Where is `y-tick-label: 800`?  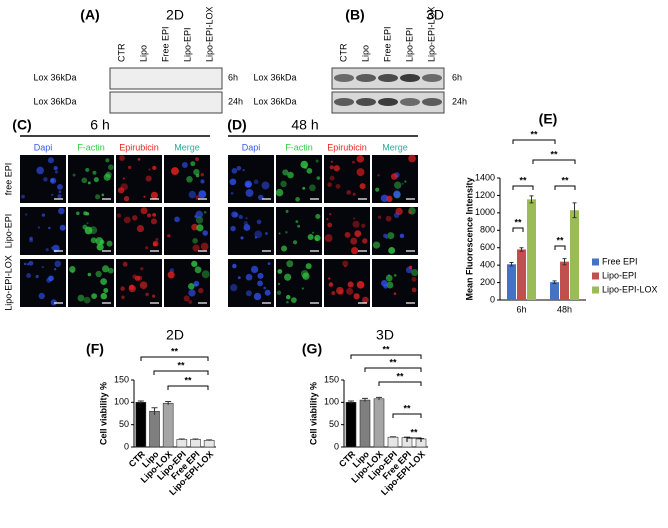 y-tick-label: 800 is located at coordinates (487, 230).